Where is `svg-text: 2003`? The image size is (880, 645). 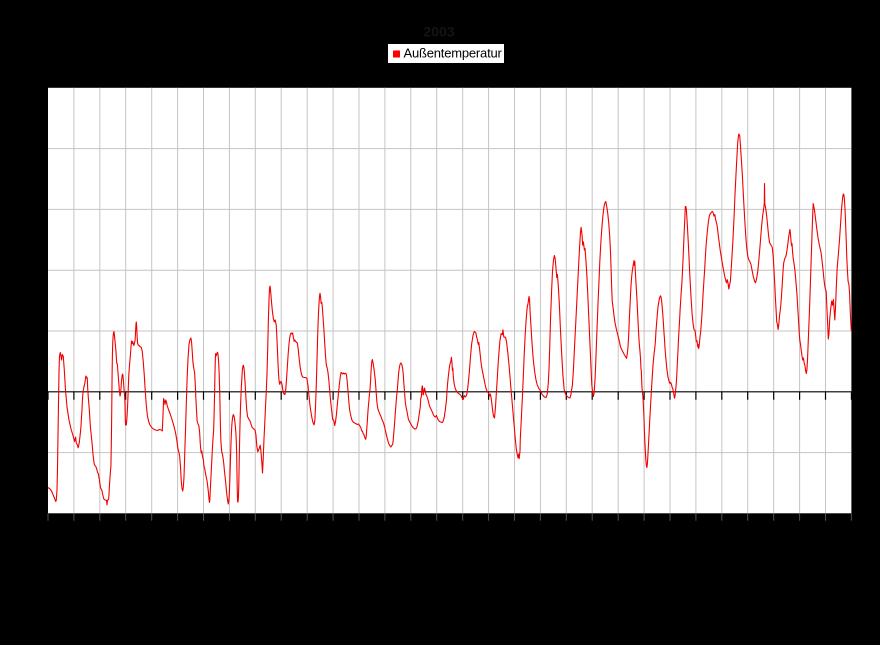 svg-text: 2003 is located at coordinates (438, 32).